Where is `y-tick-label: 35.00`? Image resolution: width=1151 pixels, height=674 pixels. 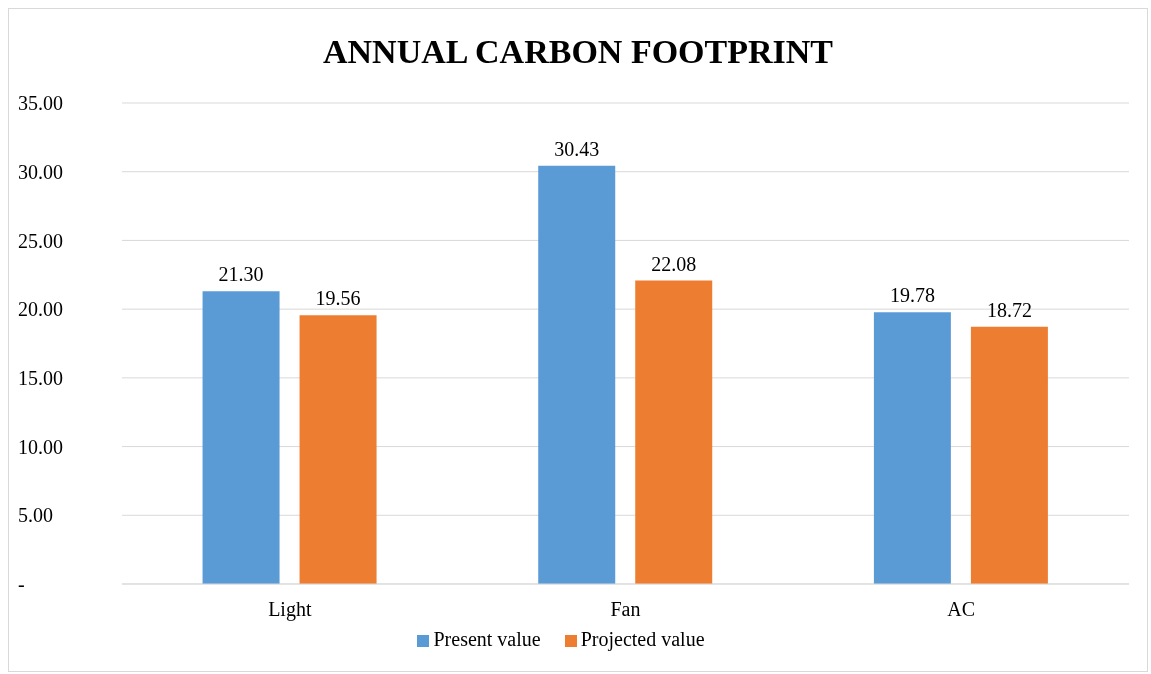
y-tick-label: 35.00 is located at coordinates (40, 103).